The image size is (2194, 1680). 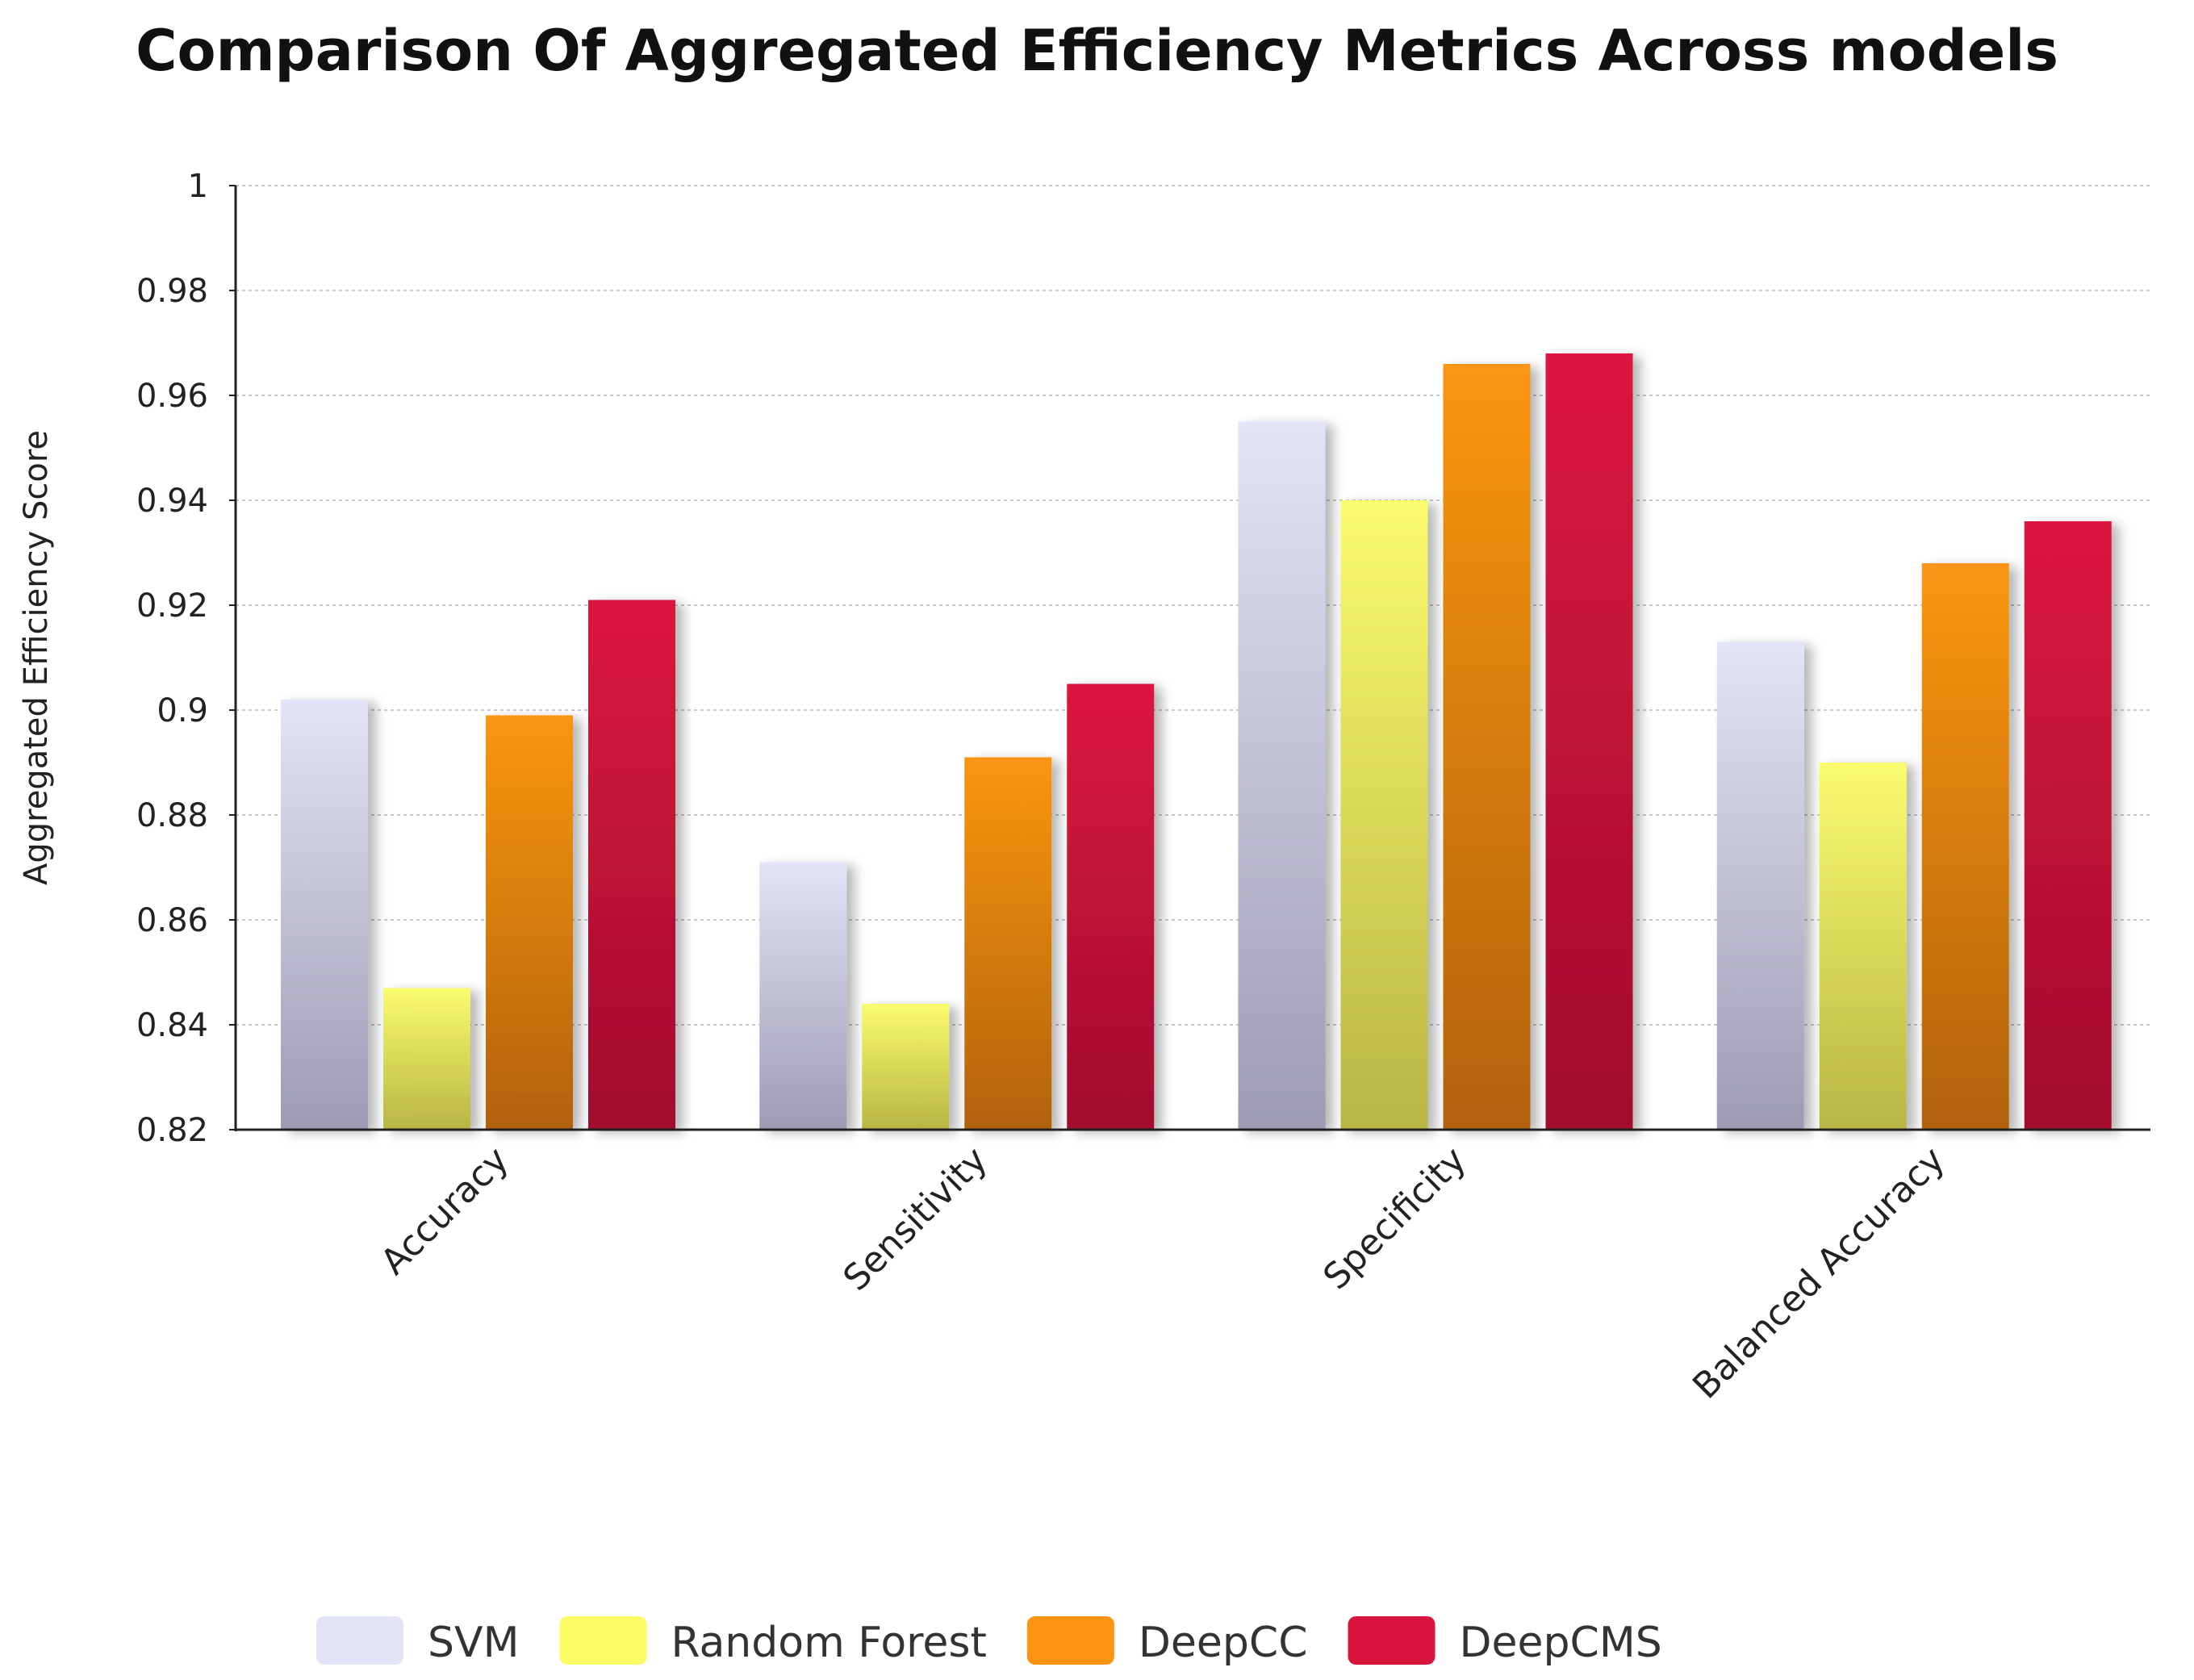 What do you see at coordinates (172, 292) in the screenshot?
I see `y-tick-label: 0.98` at bounding box center [172, 292].